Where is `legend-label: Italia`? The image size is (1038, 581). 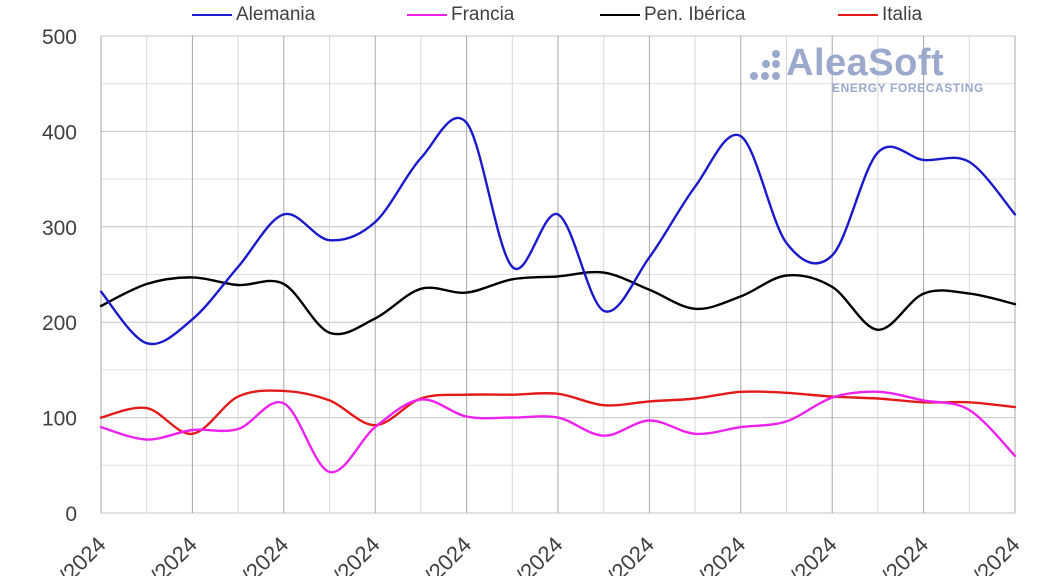
legend-label: Italia is located at coordinates (902, 14).